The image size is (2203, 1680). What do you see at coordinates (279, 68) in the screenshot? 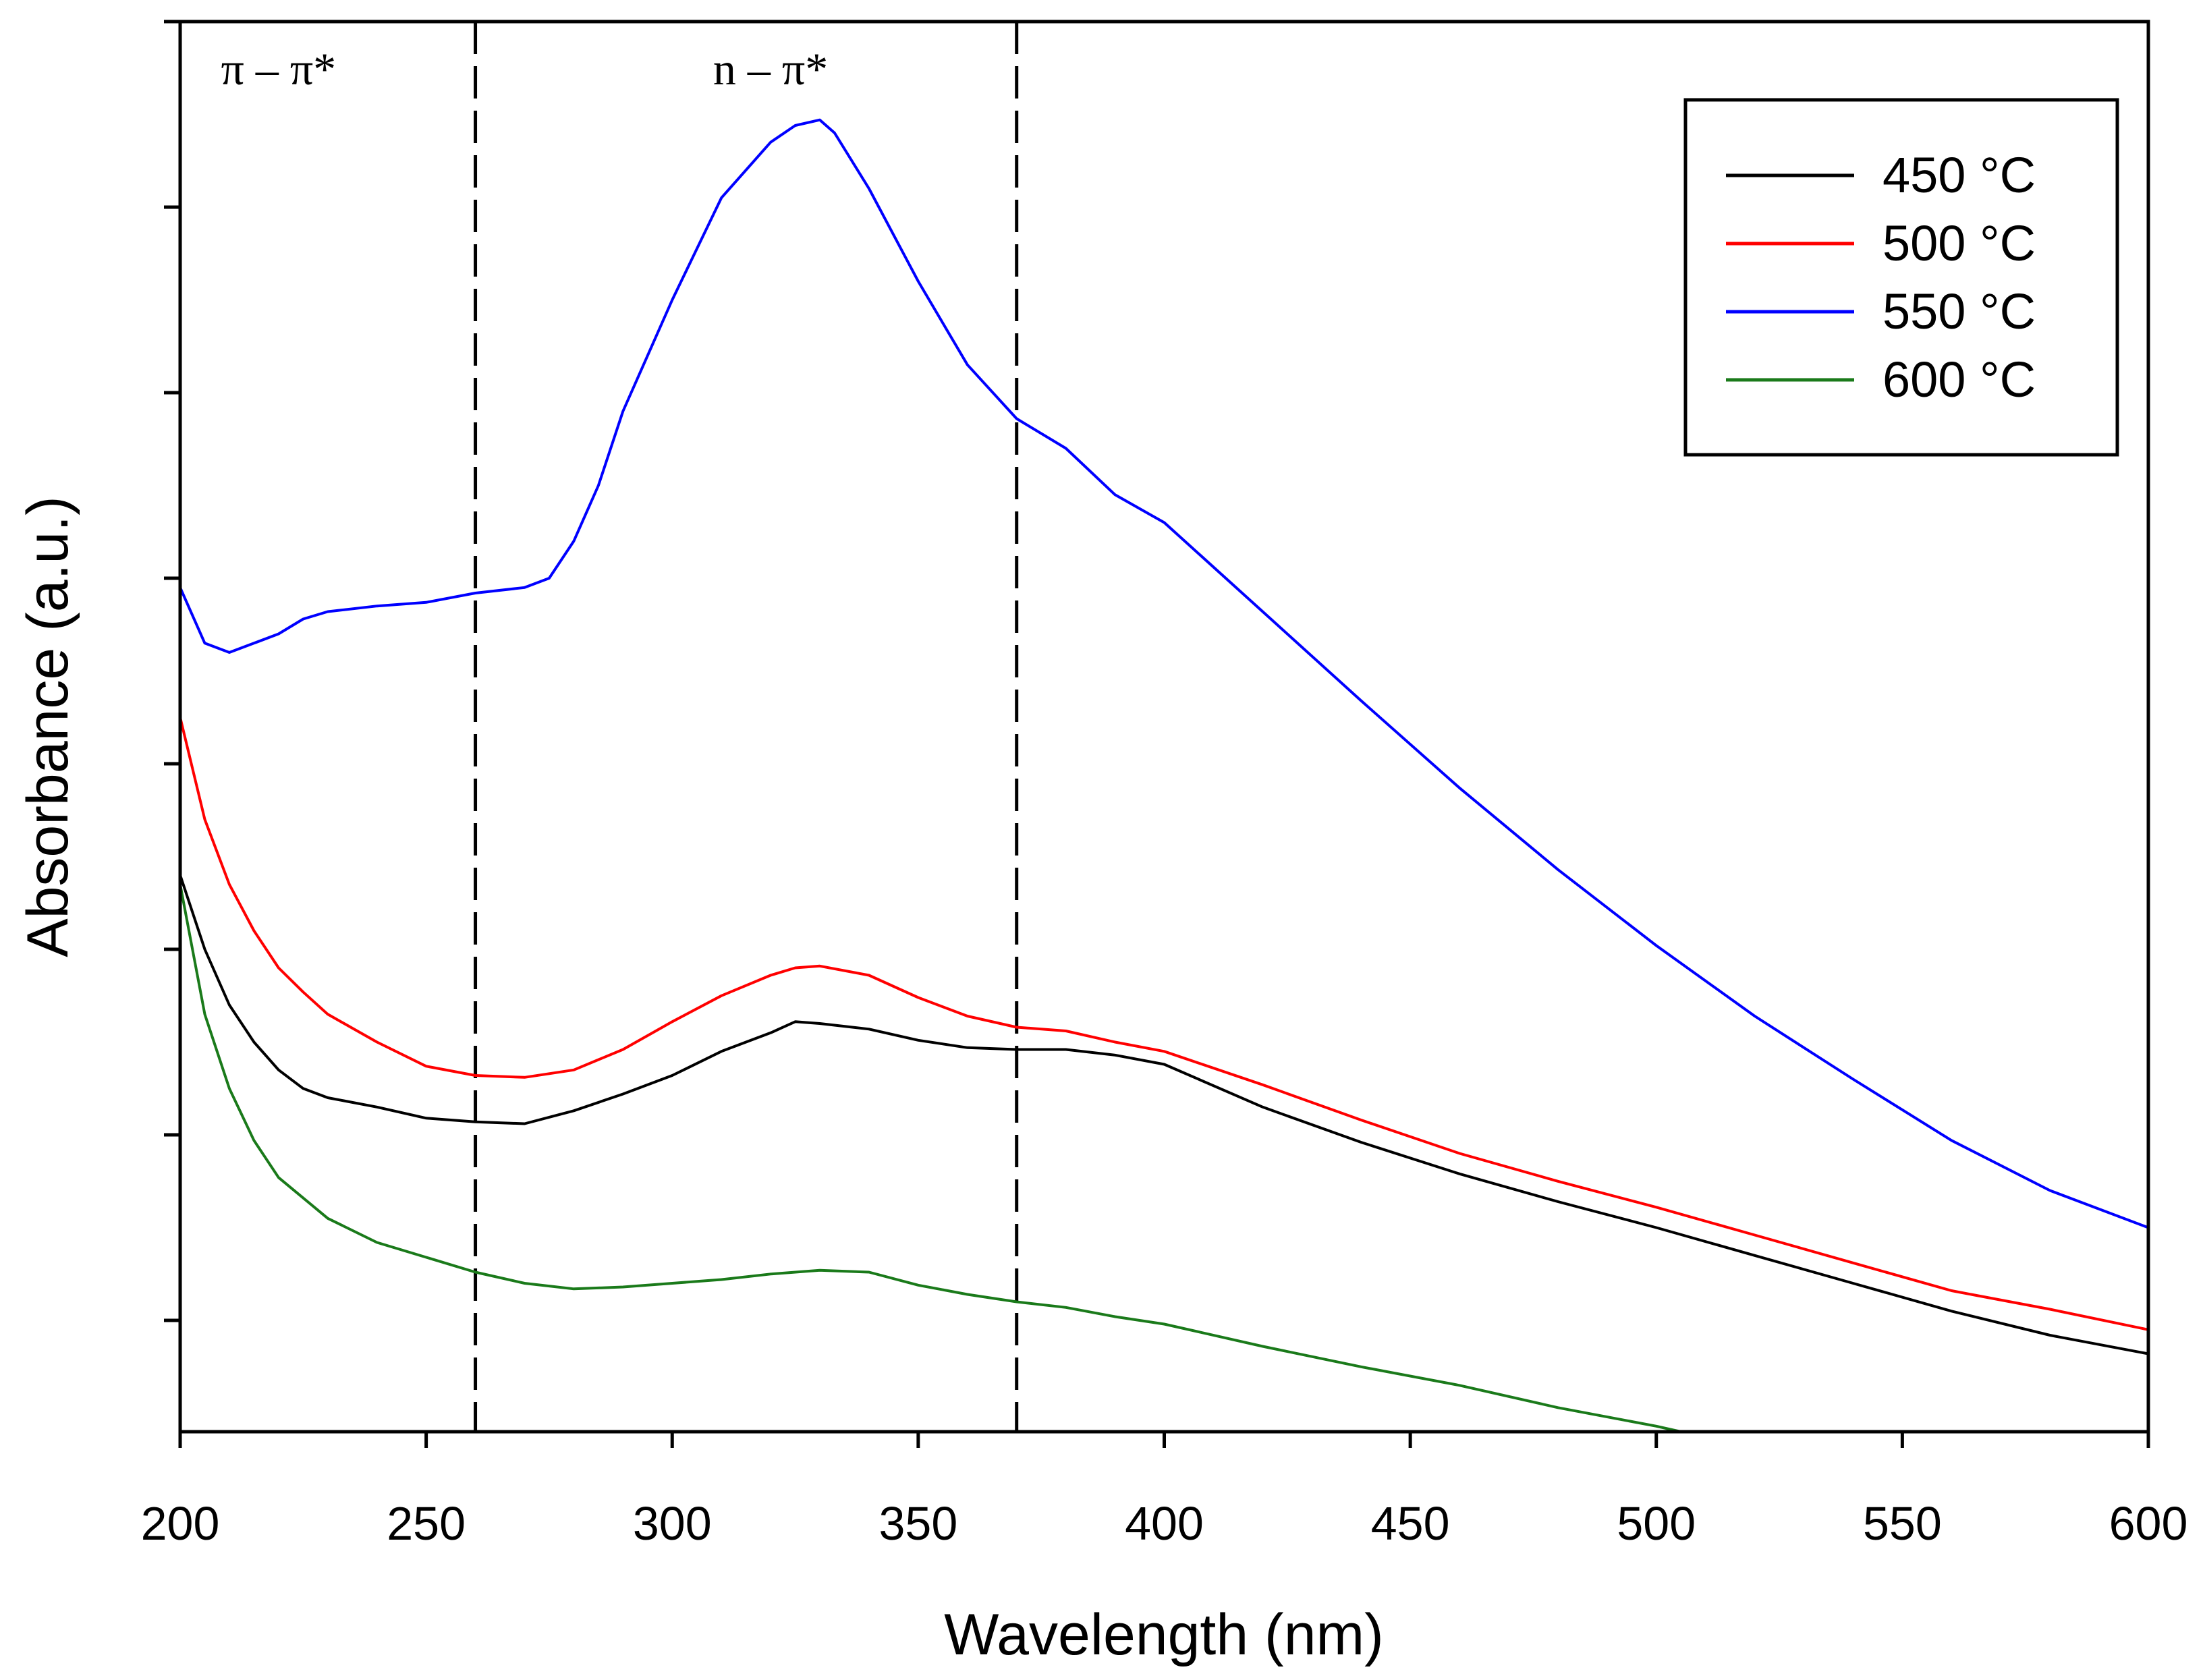
I see `annotation-pi-pi-star: π – π*` at bounding box center [279, 68].